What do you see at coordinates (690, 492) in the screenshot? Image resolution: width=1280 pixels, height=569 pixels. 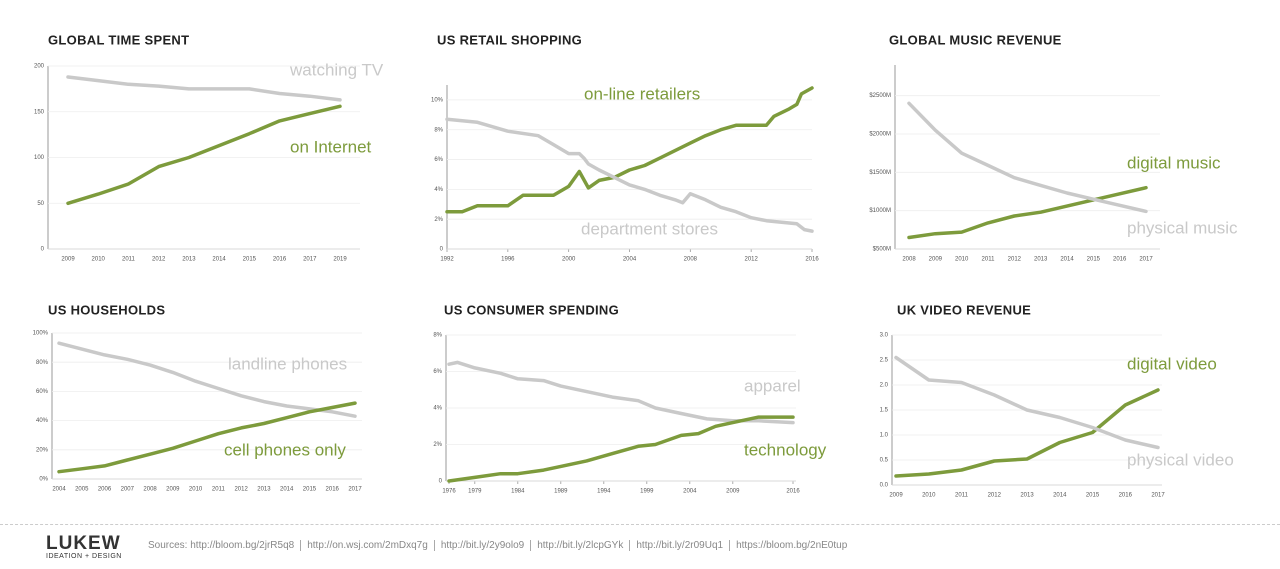 I see `x-tick-label: 2004` at bounding box center [690, 492].